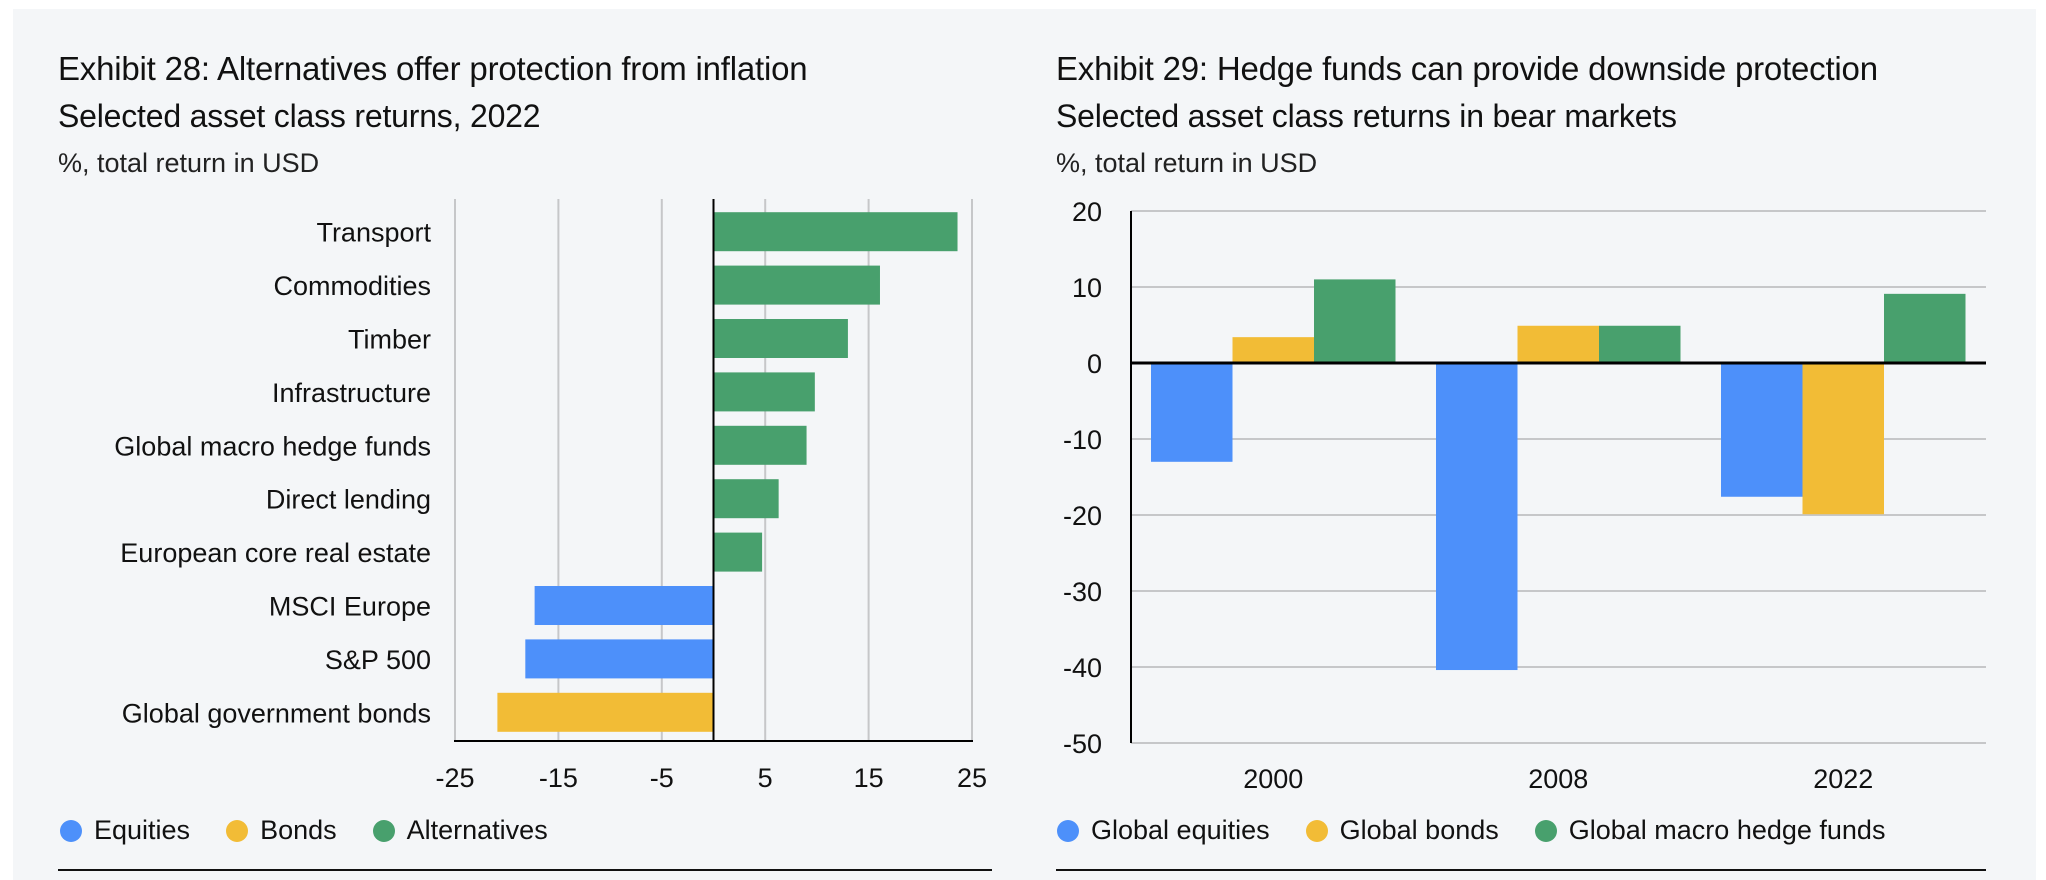 The width and height of the screenshot is (2046, 880). What do you see at coordinates (378, 660) in the screenshot?
I see `category-label: S&P 500` at bounding box center [378, 660].